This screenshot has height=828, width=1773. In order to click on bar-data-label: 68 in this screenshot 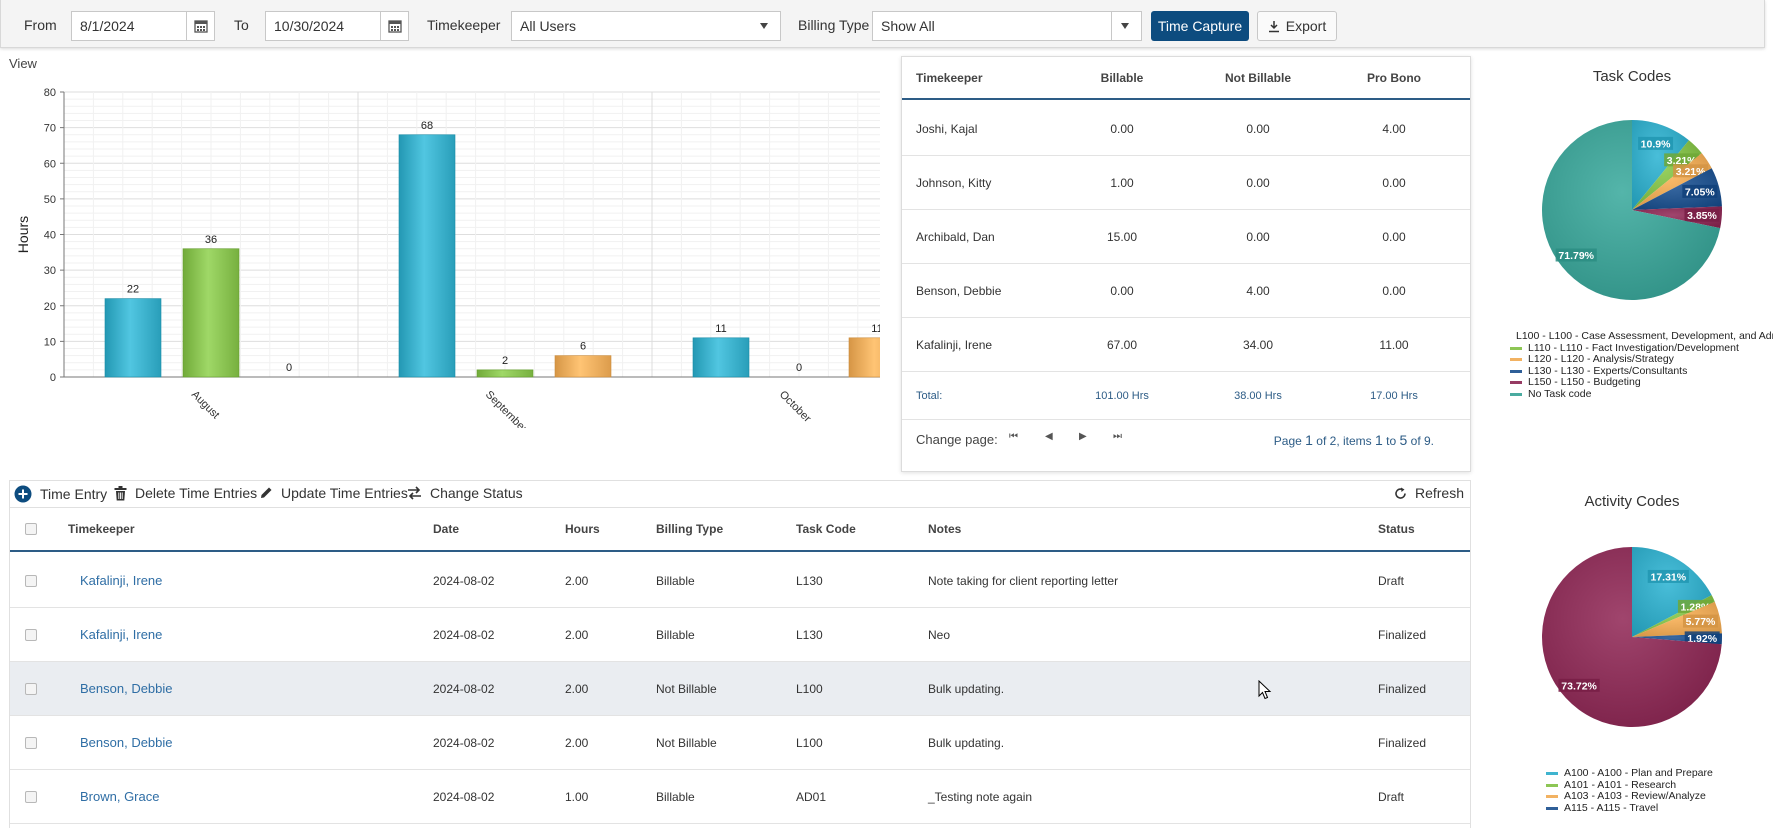, I will do `click(427, 126)`.